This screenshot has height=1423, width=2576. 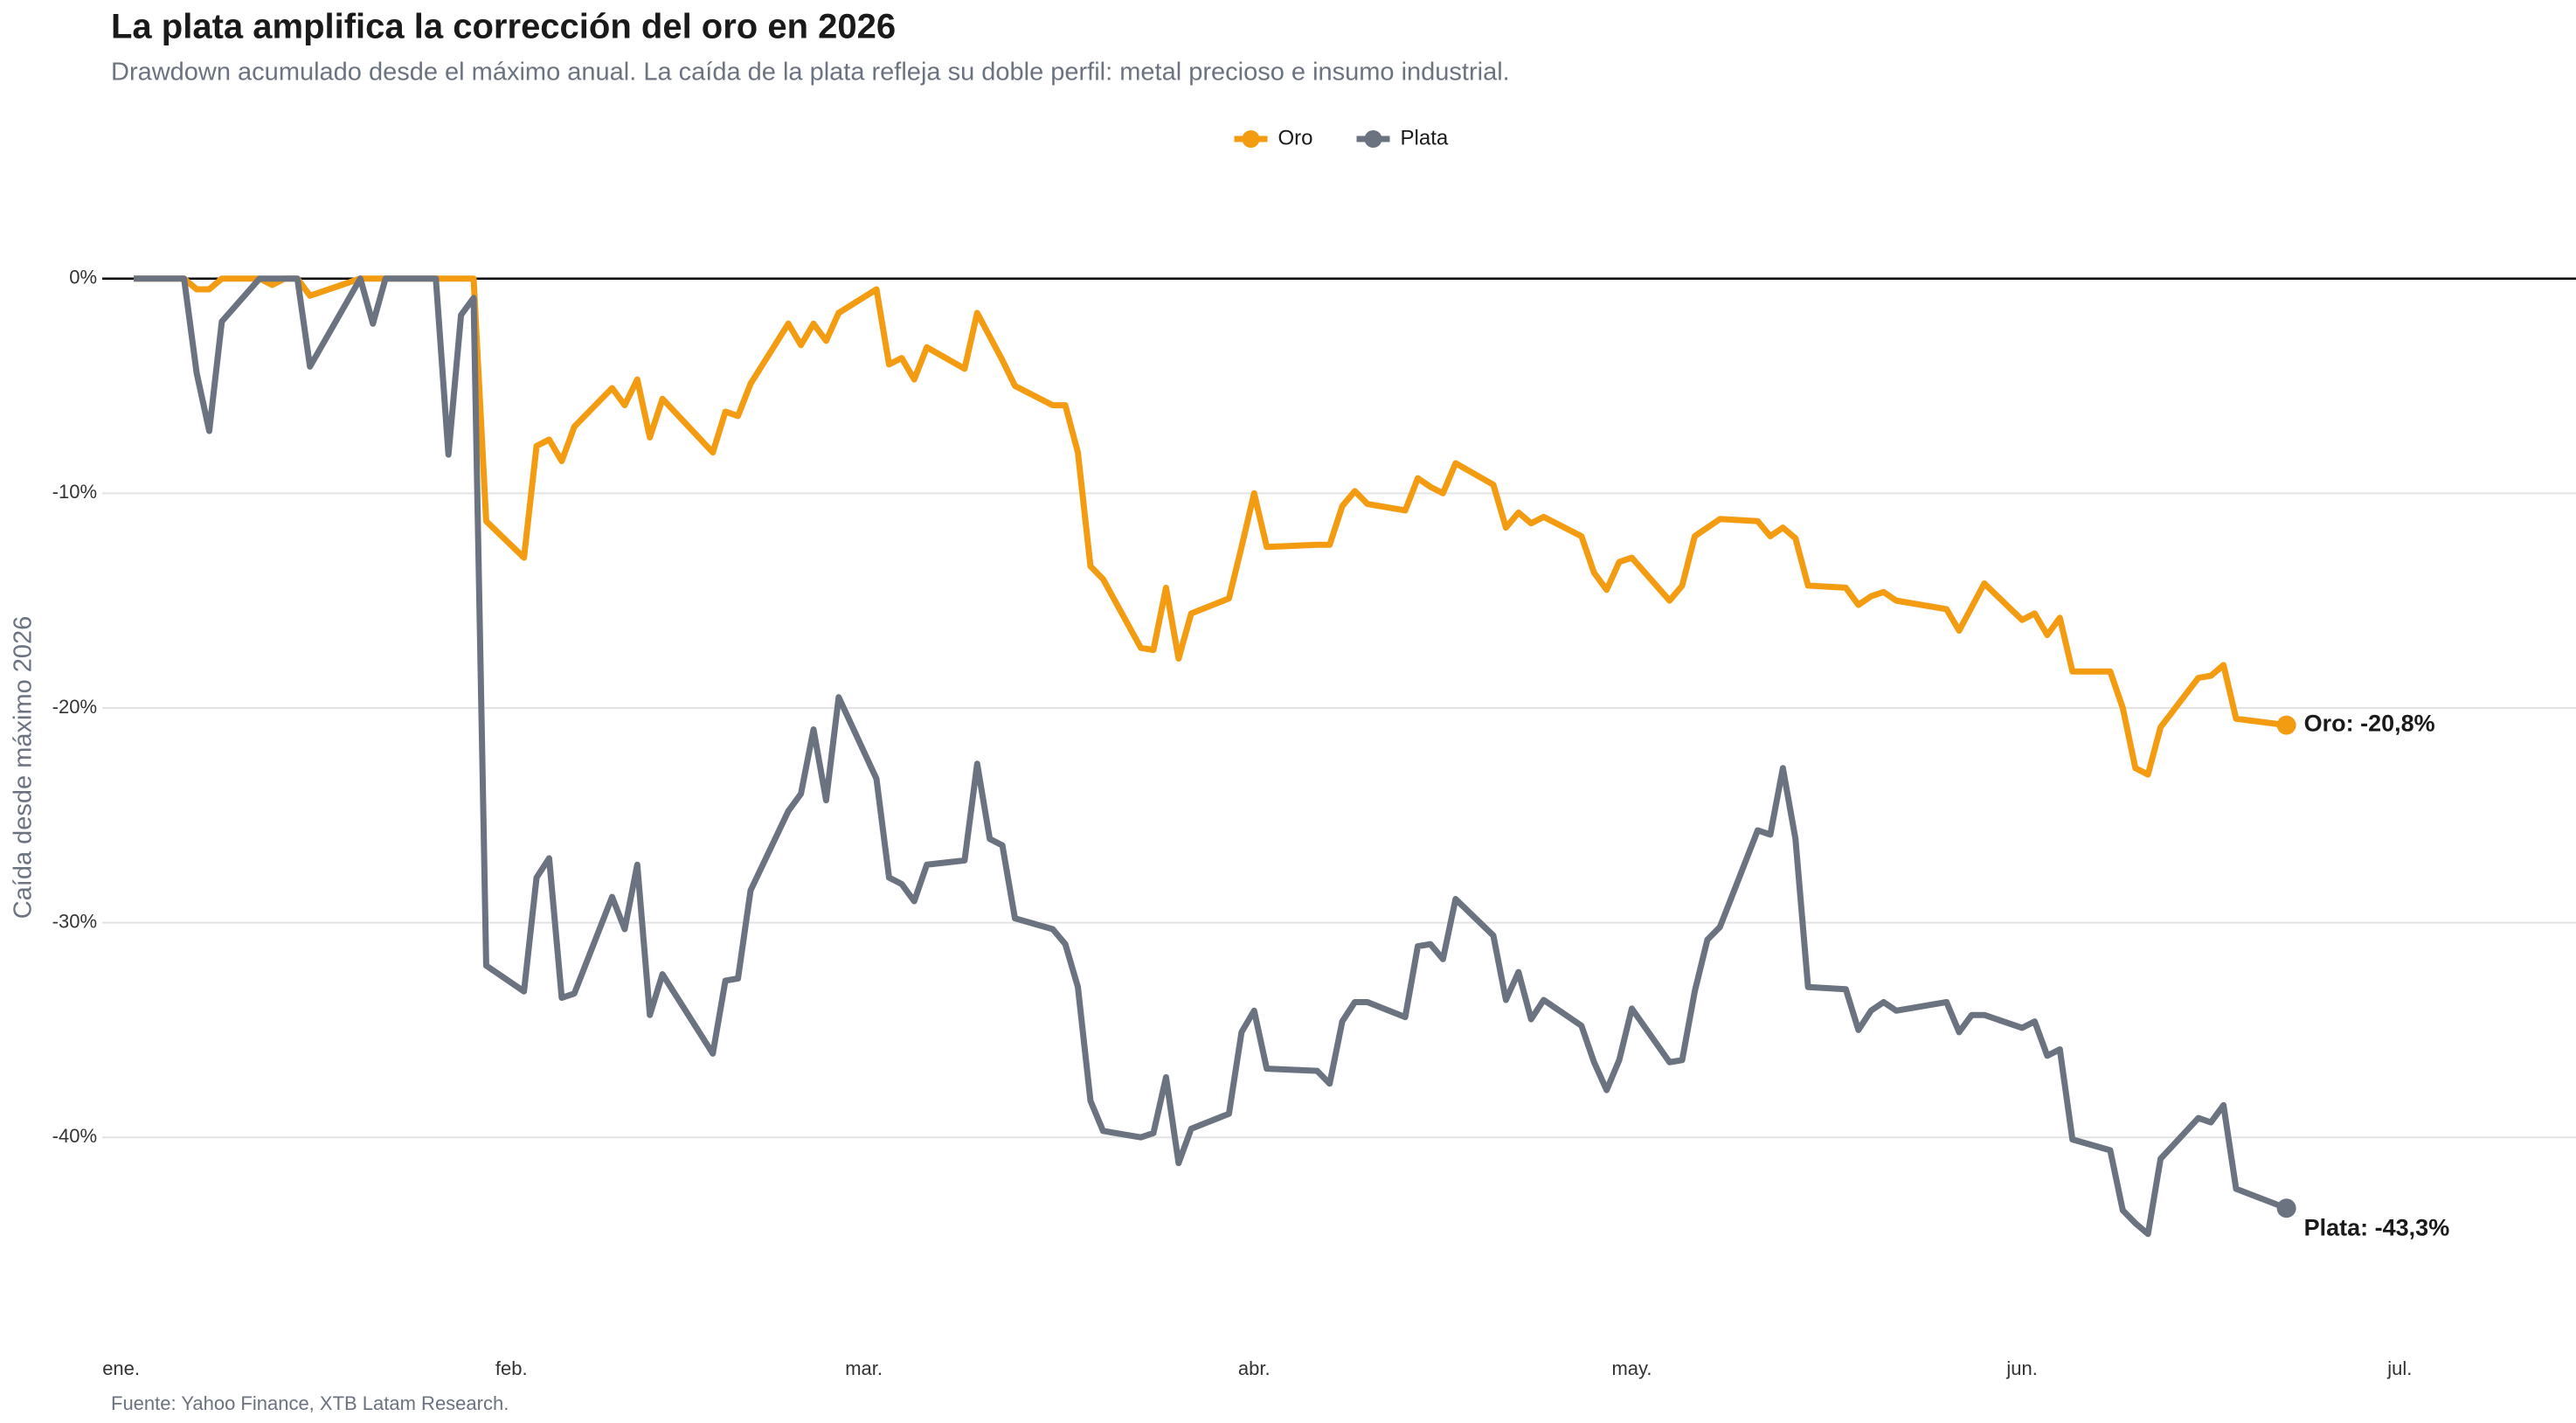 I want to click on end-label: Oro: -20,8%, so click(x=2369, y=724).